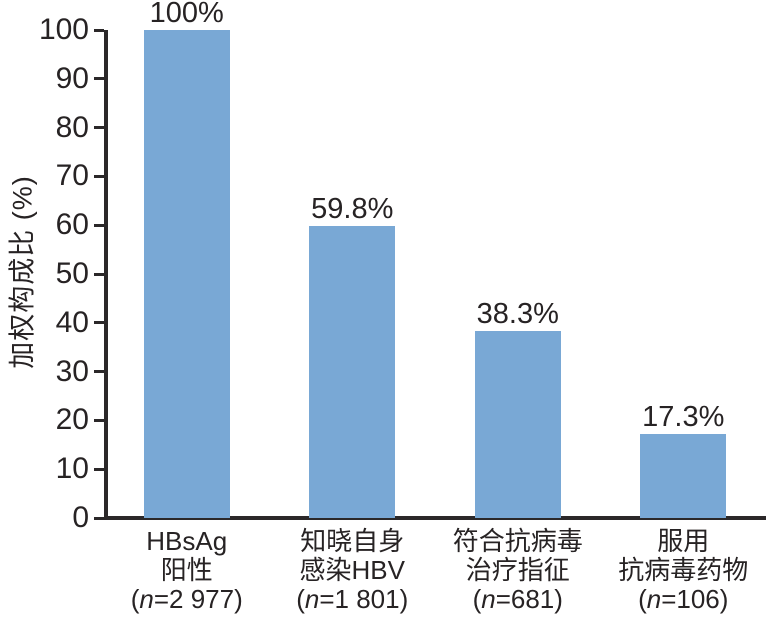 The width and height of the screenshot is (768, 620). What do you see at coordinates (352, 599) in the screenshot?
I see `category-n-count: (n=1 801)` at bounding box center [352, 599].